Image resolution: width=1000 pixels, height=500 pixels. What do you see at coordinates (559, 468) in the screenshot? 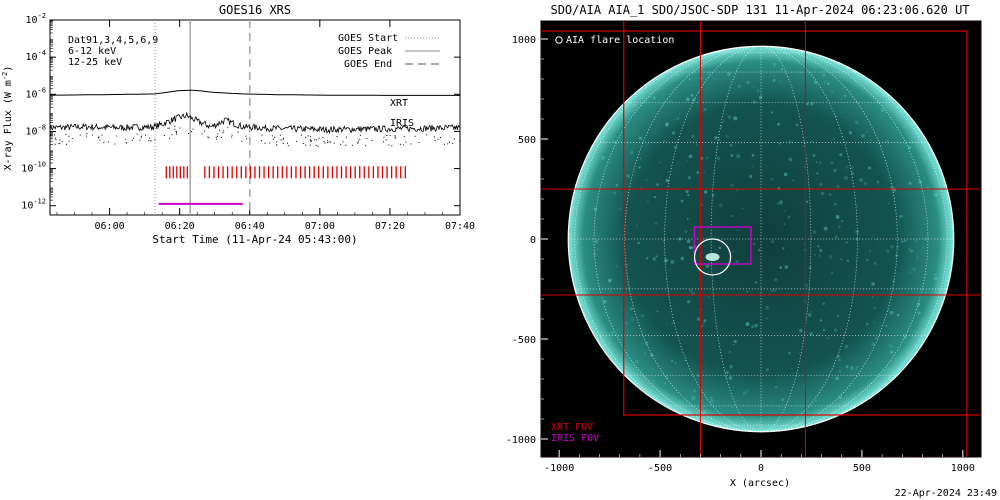
I see `aia-x-tick-label: -1000` at bounding box center [559, 468].